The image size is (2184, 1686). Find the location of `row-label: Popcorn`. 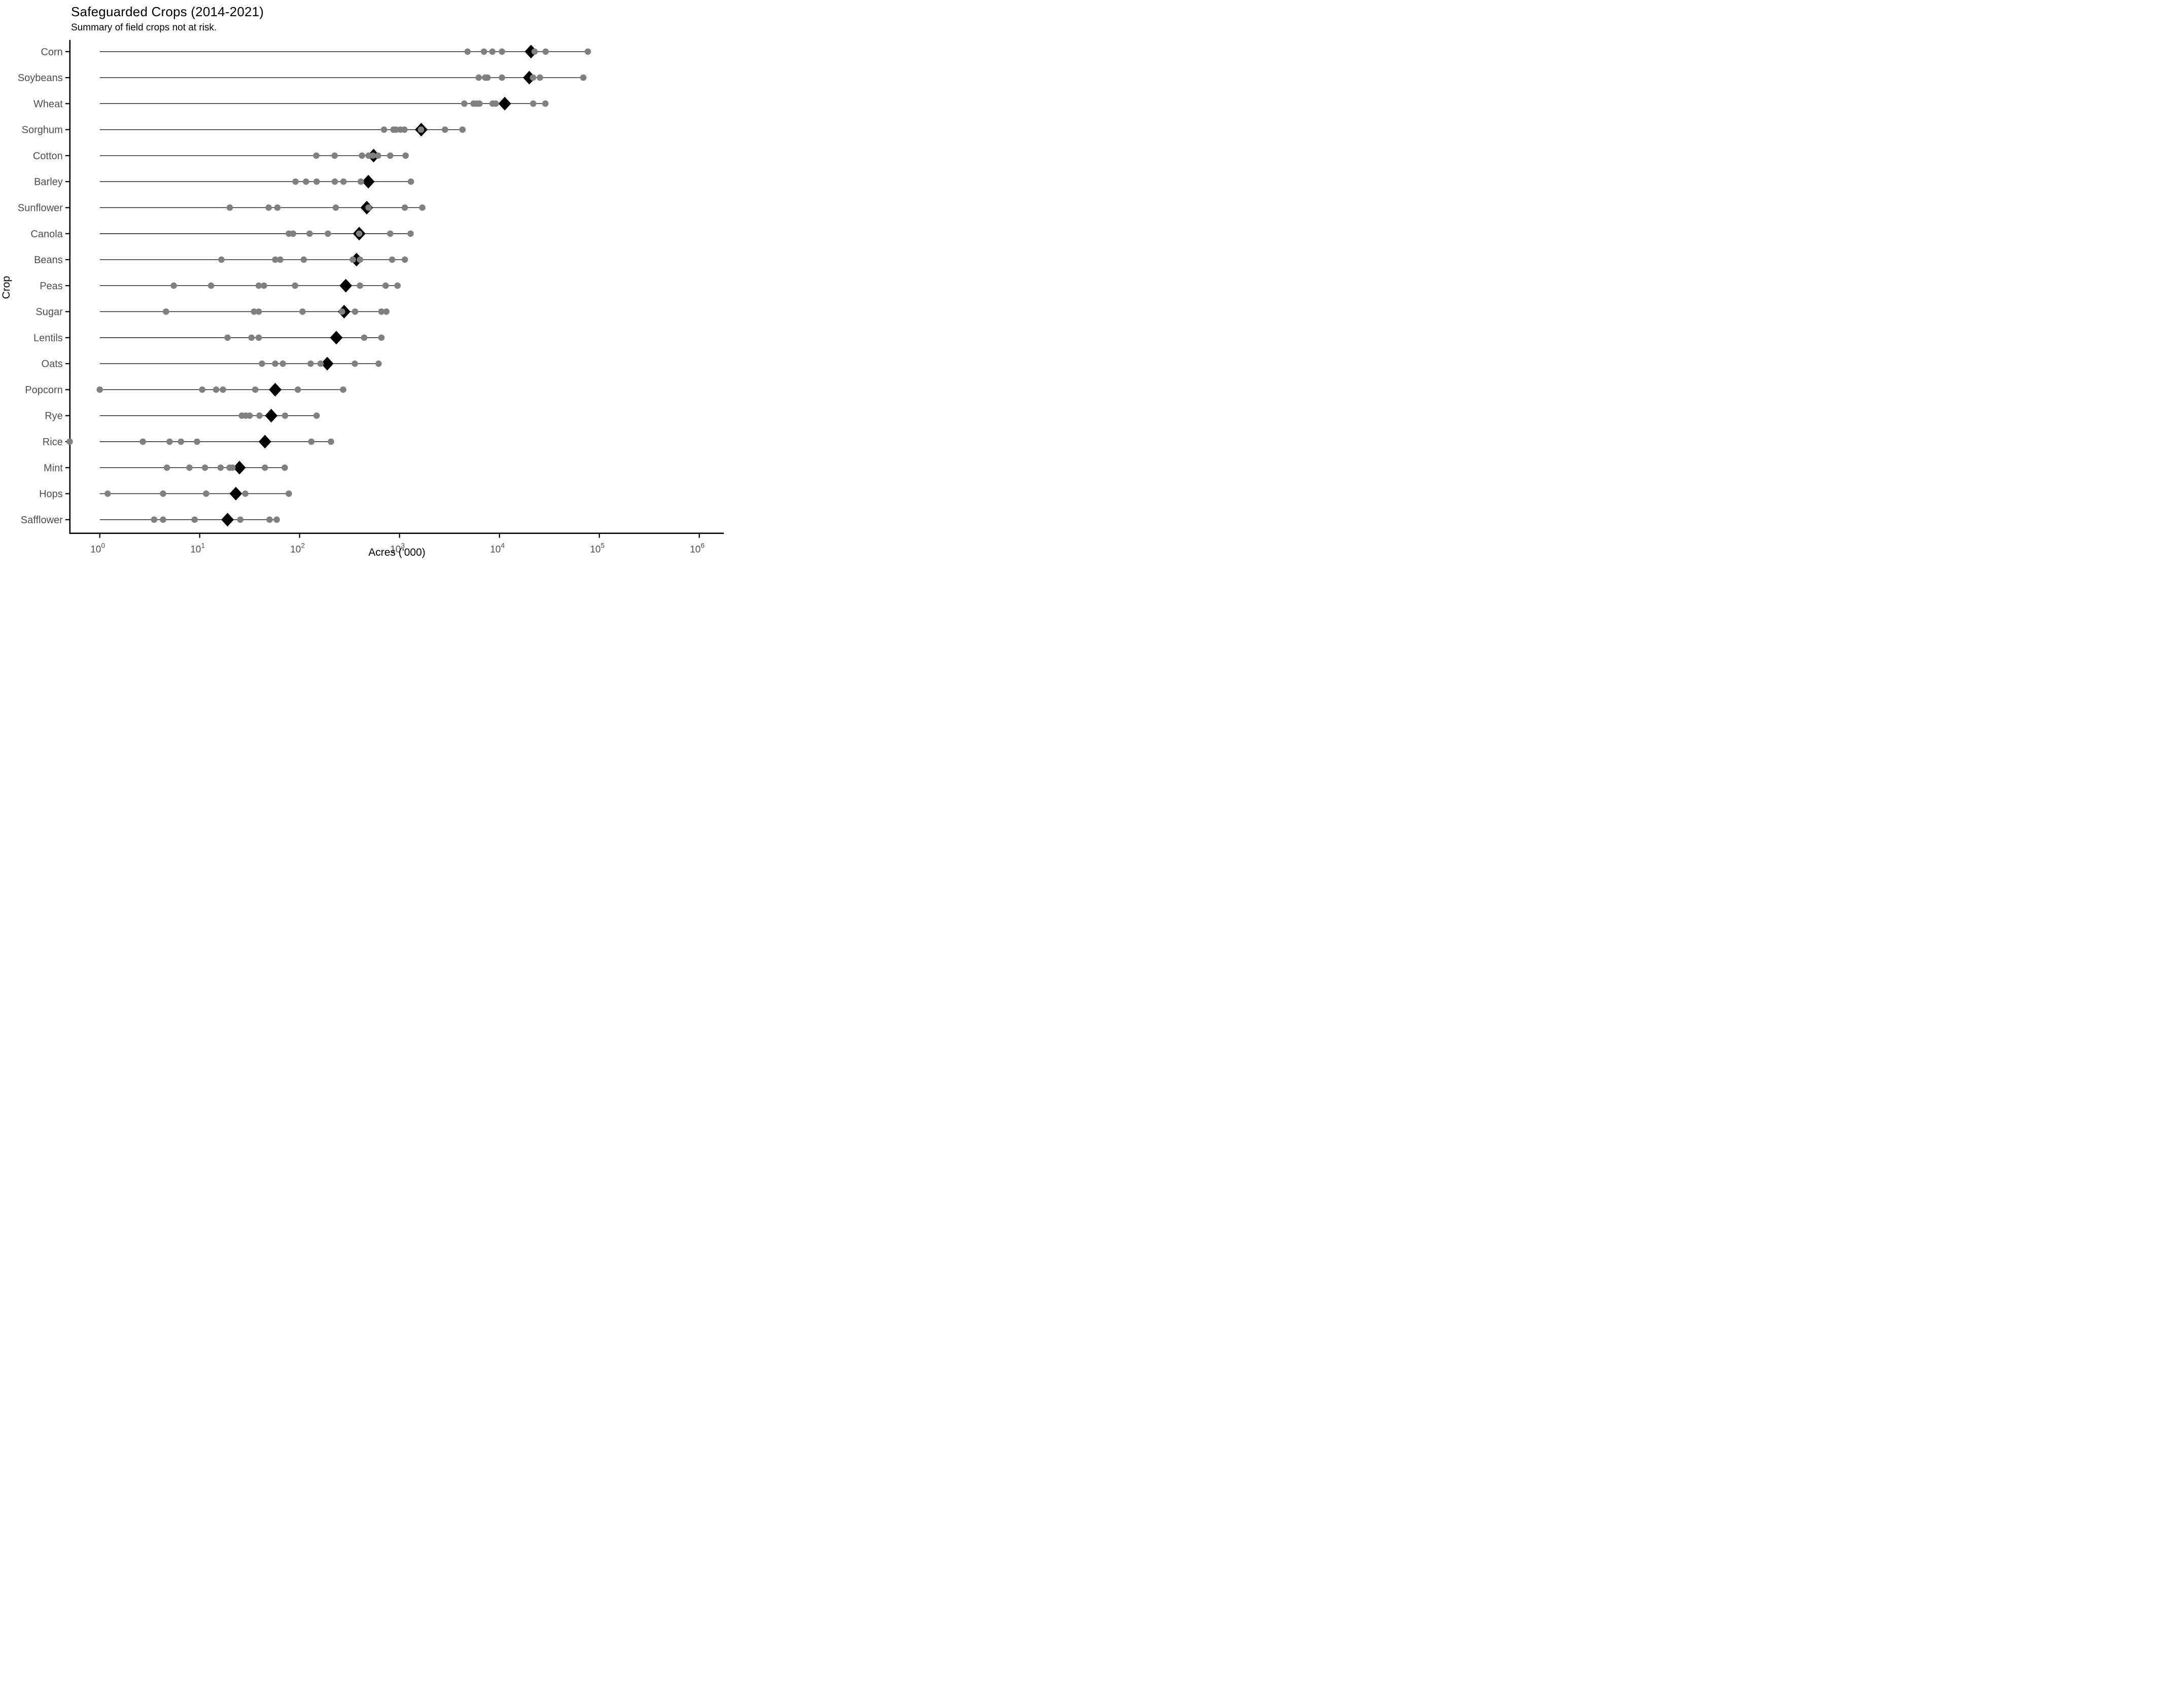

row-label: Popcorn is located at coordinates (44, 390).